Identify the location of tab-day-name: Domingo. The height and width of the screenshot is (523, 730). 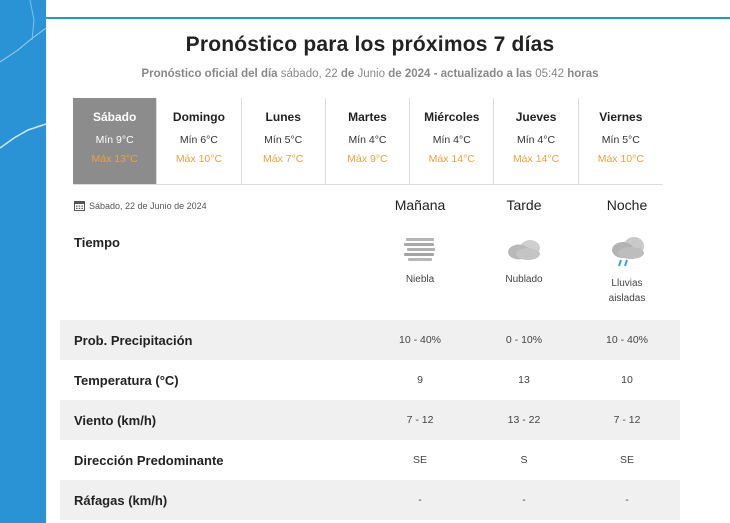
(198, 117).